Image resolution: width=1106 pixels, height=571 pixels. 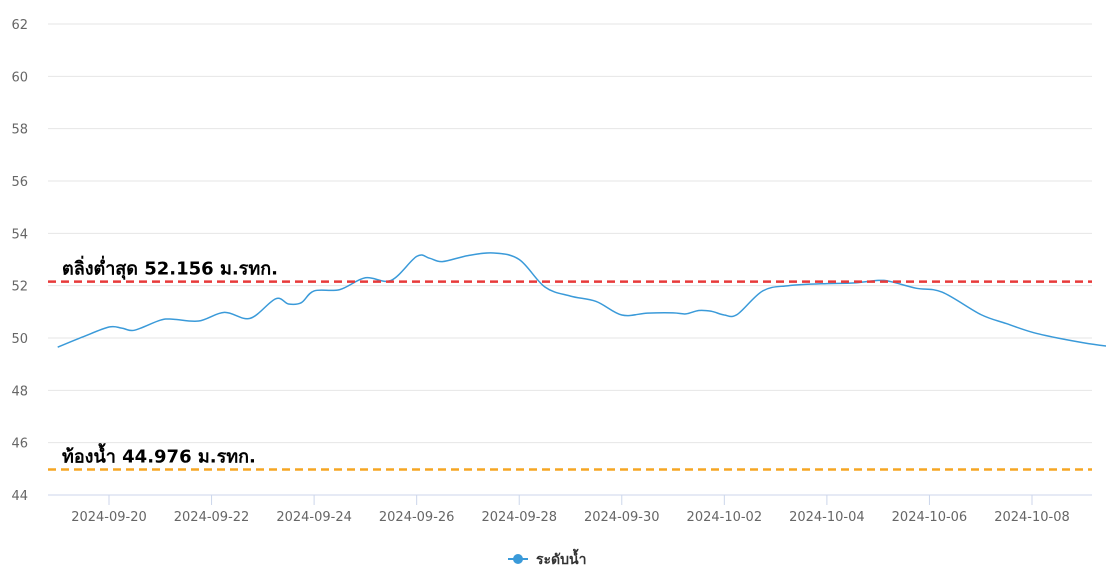 What do you see at coordinates (170, 268) in the screenshot?
I see `reference-label-0: ตลิ่งต่ำสุด 52.156 ม.รทก.` at bounding box center [170, 268].